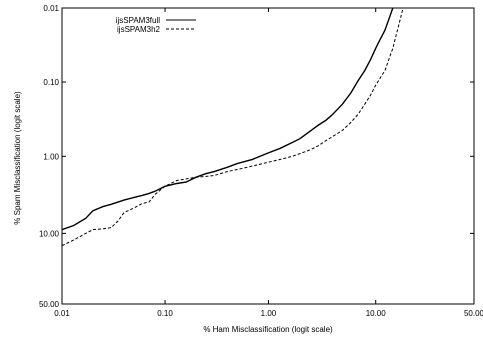 The image size is (483, 345). What do you see at coordinates (268, 329) in the screenshot?
I see `x-axis-title: % Ham Misclassification (logit scale)` at bounding box center [268, 329].